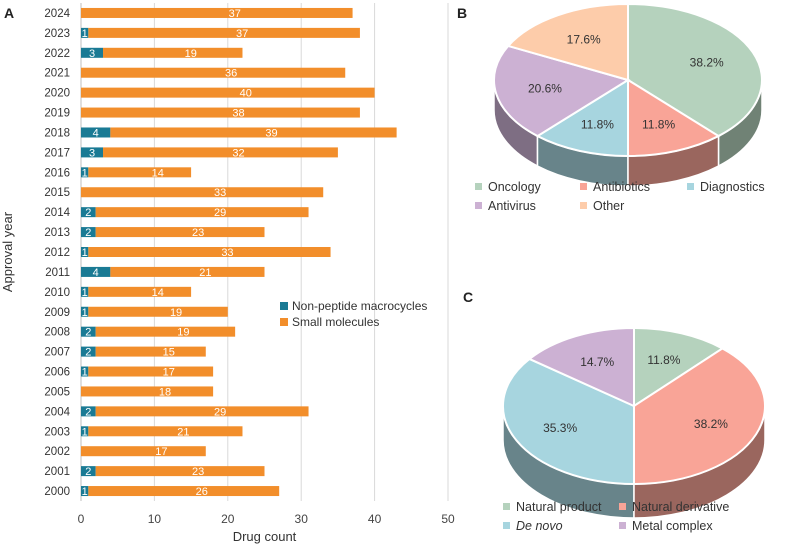  I want to click on bar-macrocycle-2007, so click(88, 351).